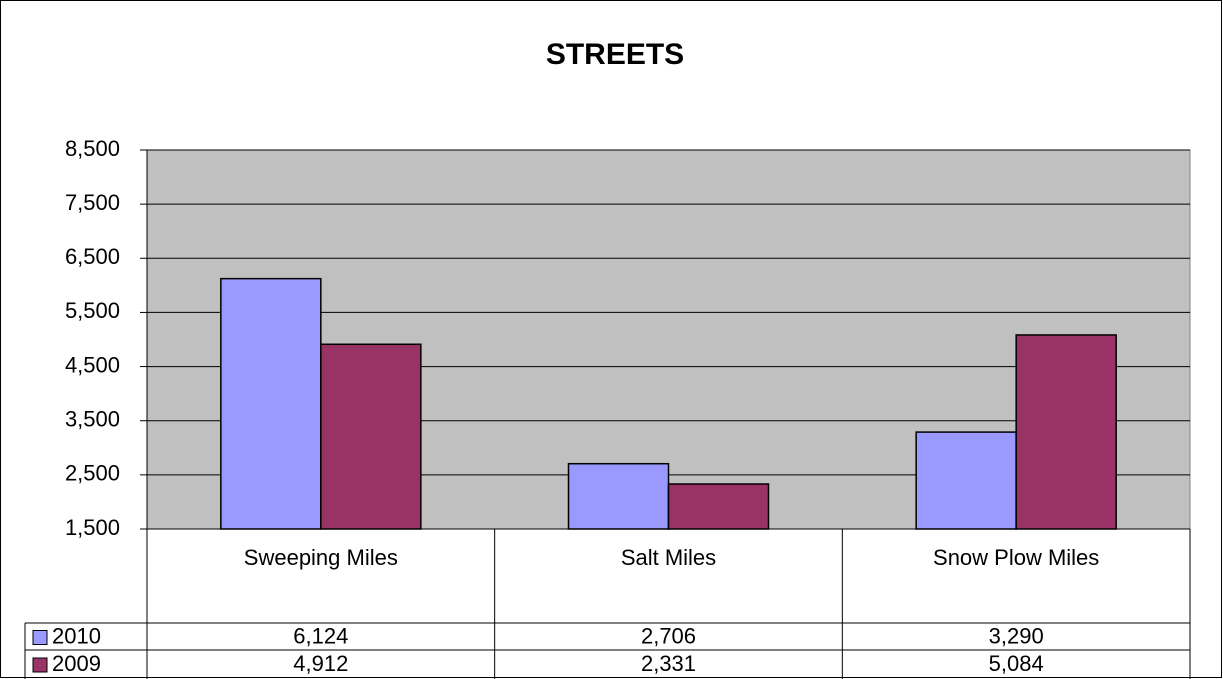 The width and height of the screenshot is (1223, 679). Describe the element at coordinates (92, 148) in the screenshot. I see `y-tick-label: 8,500` at that location.